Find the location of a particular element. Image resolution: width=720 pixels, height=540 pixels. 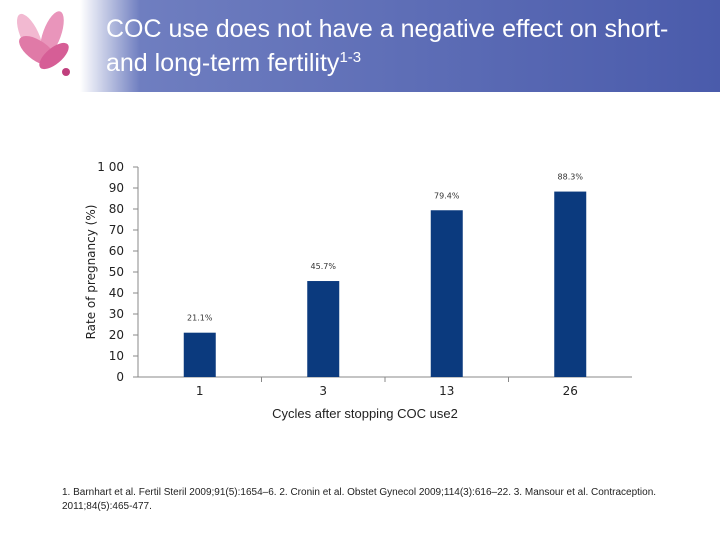

x-category-label: 13 is located at coordinates (446, 391).